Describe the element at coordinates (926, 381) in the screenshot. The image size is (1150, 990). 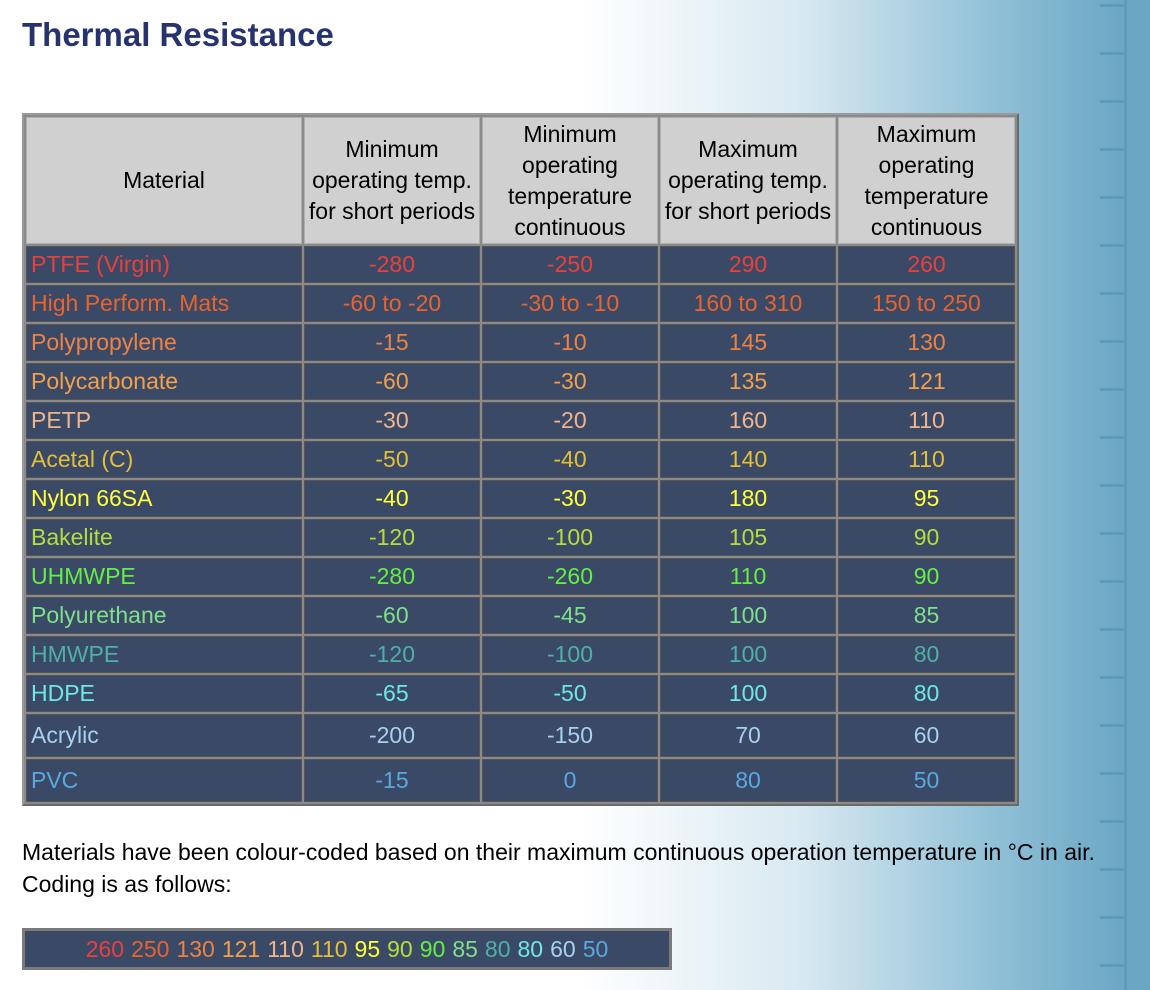
I see `cell-max-cont: 121` at that location.